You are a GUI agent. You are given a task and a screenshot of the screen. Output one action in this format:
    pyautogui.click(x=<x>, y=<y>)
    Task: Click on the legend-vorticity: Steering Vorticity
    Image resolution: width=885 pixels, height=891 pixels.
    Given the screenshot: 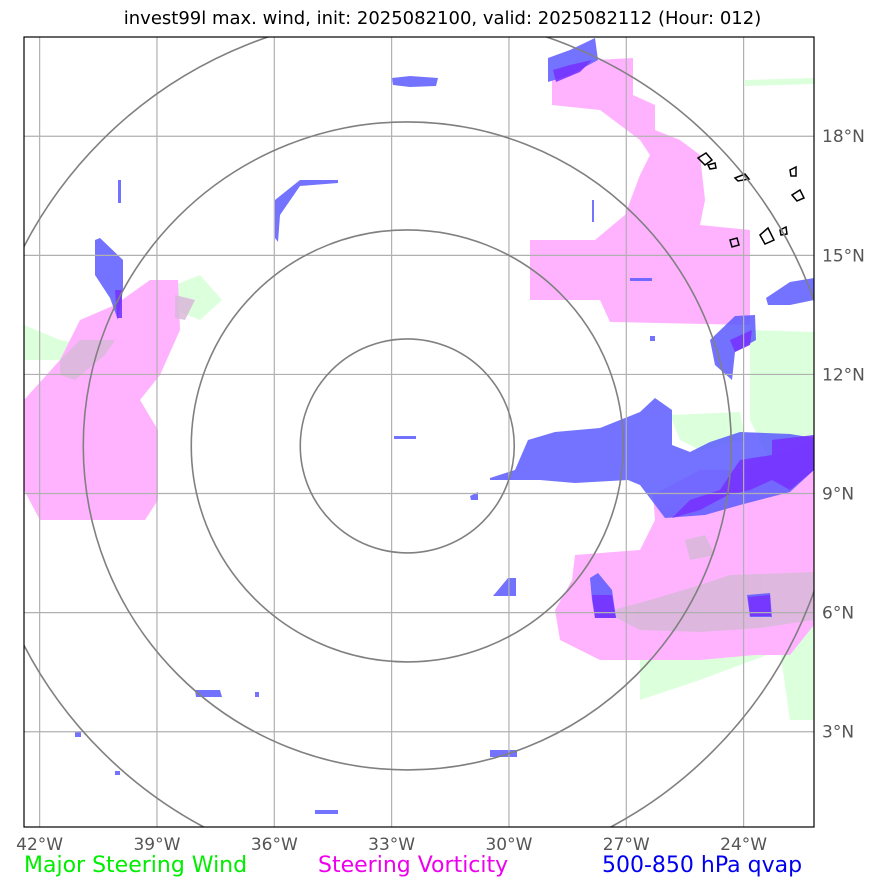 What is the action you would take?
    pyautogui.click(x=413, y=865)
    